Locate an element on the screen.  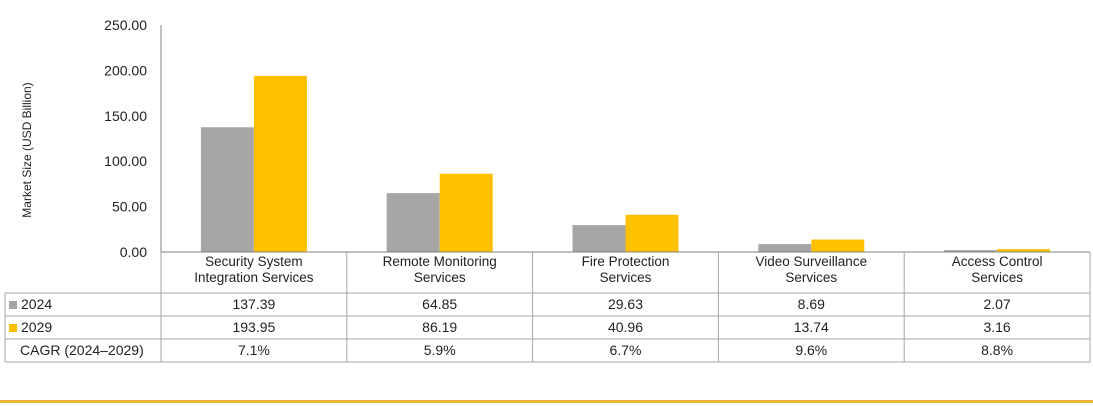
data-cell-2029: 86.19 is located at coordinates (439, 327).